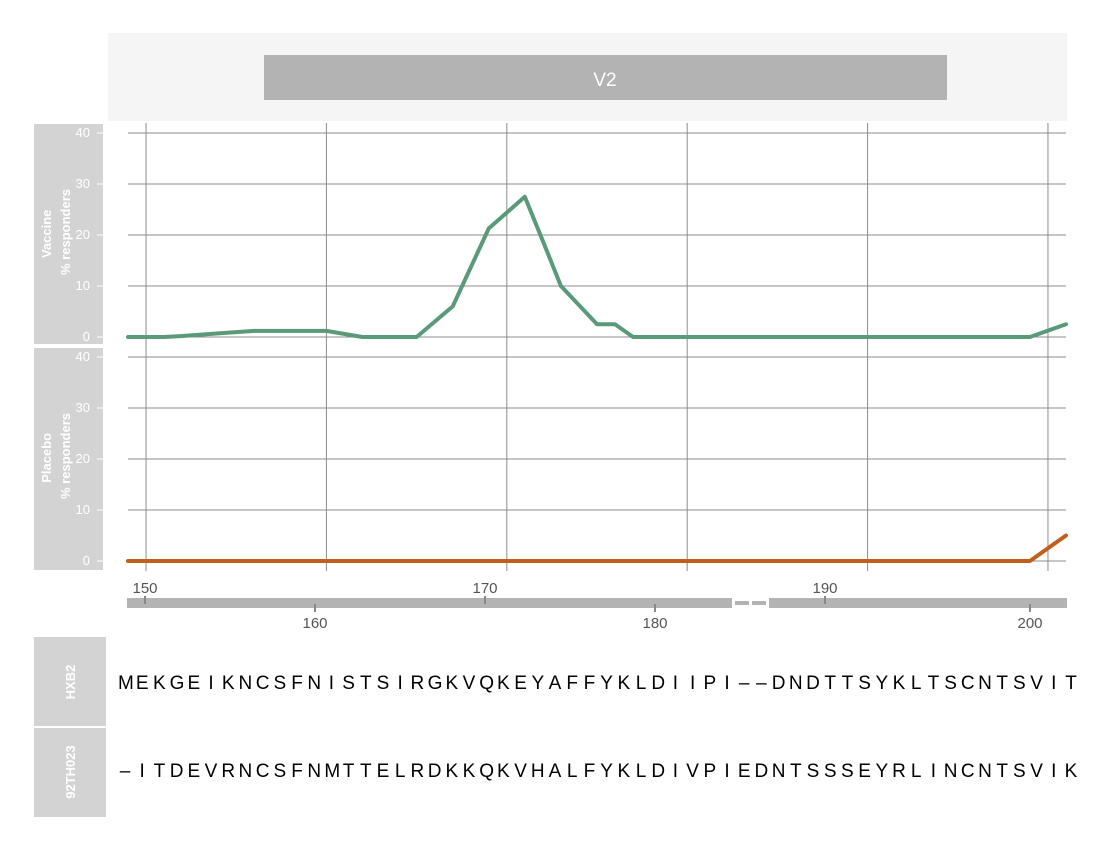  Describe the element at coordinates (83, 183) in the screenshot. I see `panel-0-ytick-label-3: 30` at that location.